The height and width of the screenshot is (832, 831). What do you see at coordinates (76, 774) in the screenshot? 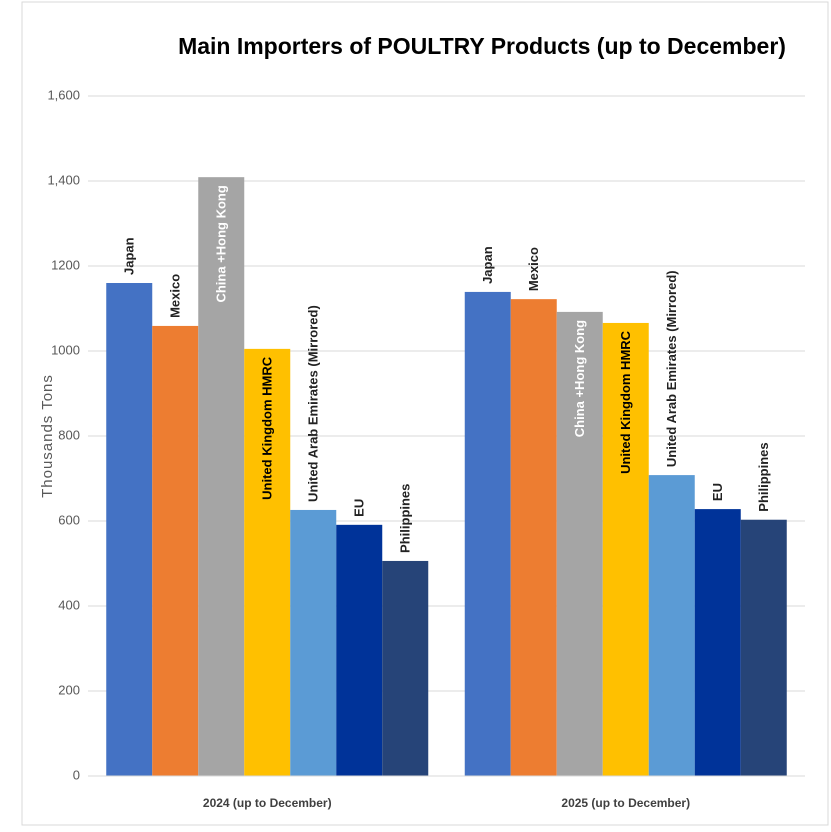
I see `y-tick-label: 0` at bounding box center [76, 774].